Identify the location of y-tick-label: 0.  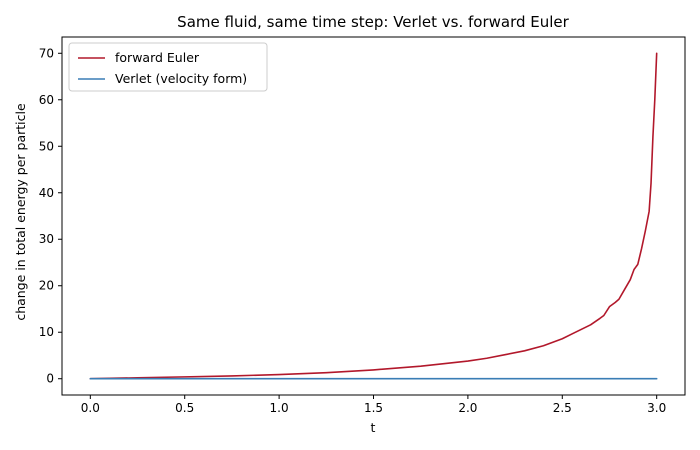
(50, 379).